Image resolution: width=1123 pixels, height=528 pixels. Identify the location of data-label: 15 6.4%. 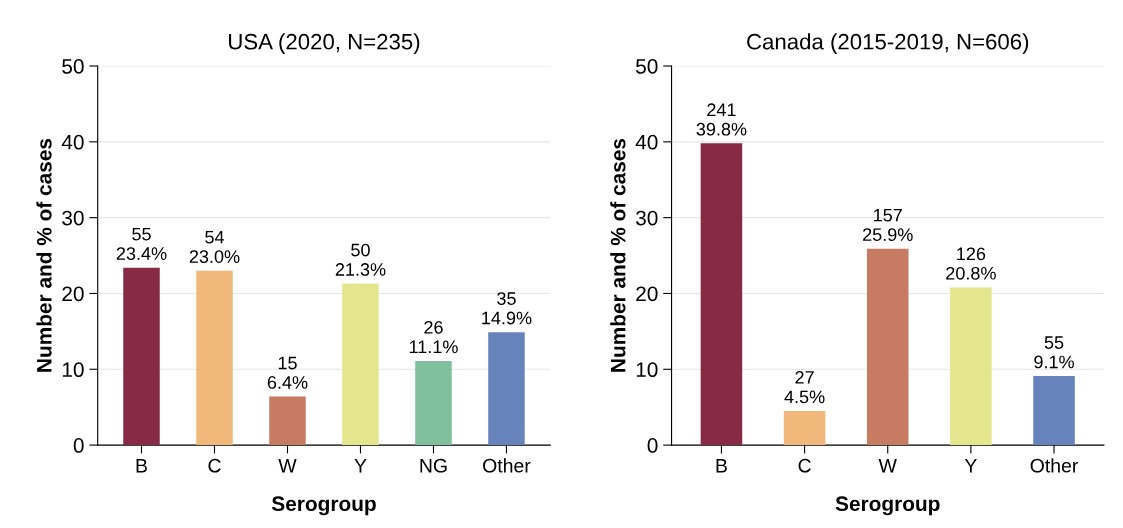
(287, 372).